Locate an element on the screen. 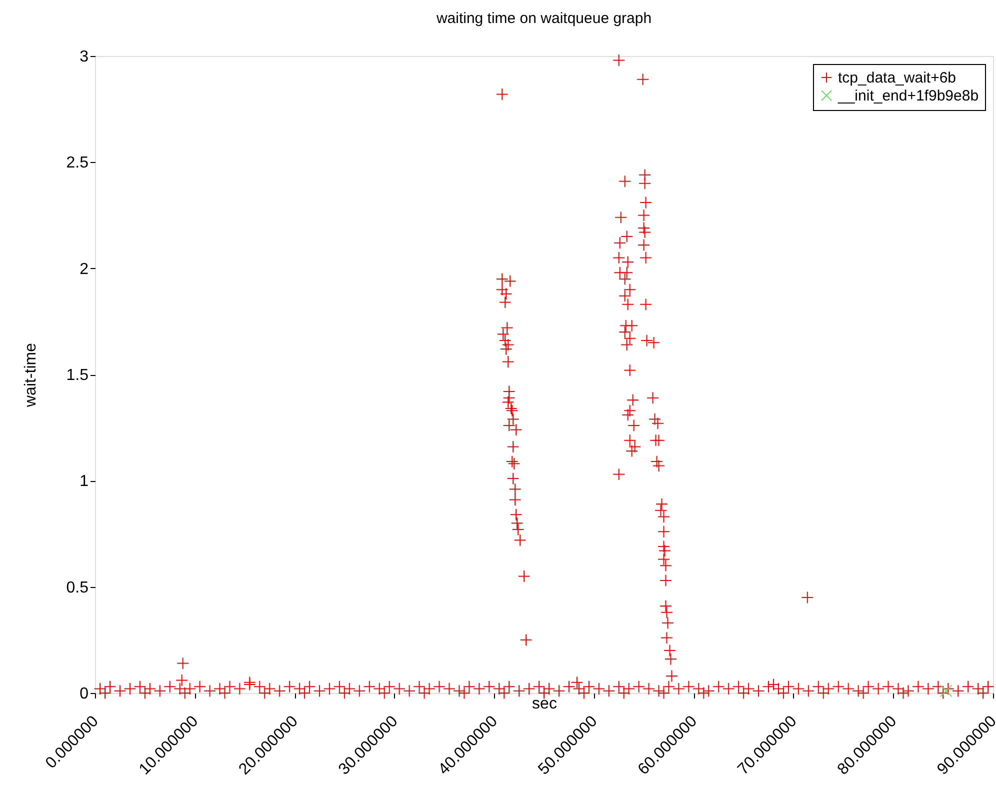 The width and height of the screenshot is (996, 786). legend-label: __init_end+1f9b9e8b is located at coordinates (908, 96).